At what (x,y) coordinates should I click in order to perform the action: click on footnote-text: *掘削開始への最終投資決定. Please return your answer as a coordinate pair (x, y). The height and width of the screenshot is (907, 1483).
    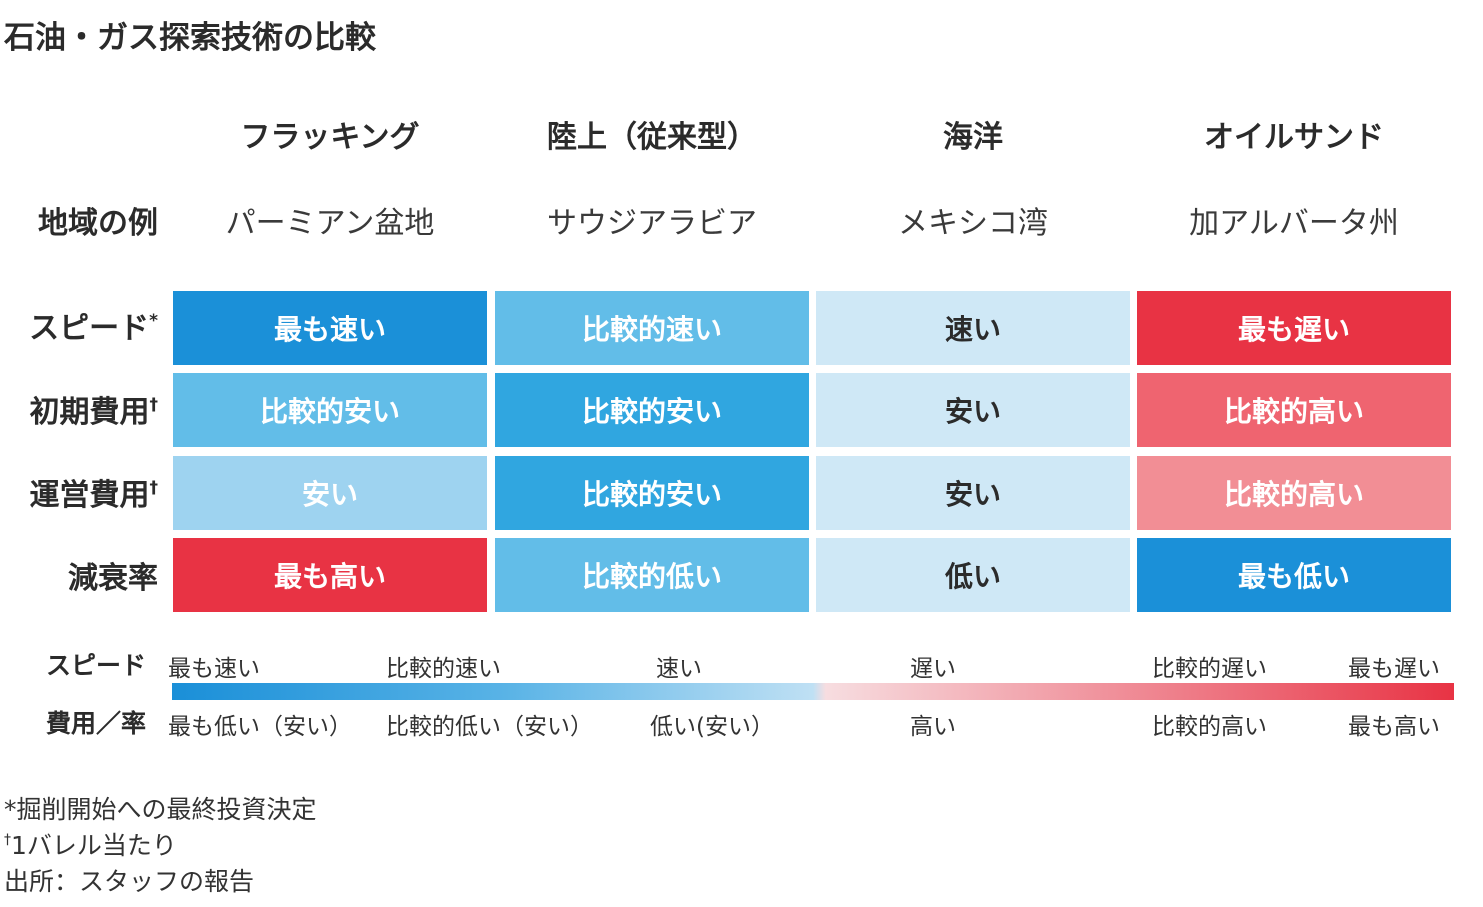
    Looking at the image, I should click on (160, 809).